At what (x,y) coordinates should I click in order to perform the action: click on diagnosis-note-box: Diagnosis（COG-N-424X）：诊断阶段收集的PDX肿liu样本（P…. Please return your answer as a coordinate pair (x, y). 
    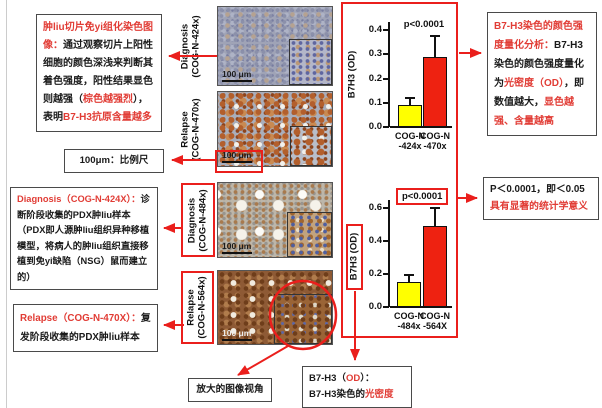
    Looking at the image, I should click on (84, 238).